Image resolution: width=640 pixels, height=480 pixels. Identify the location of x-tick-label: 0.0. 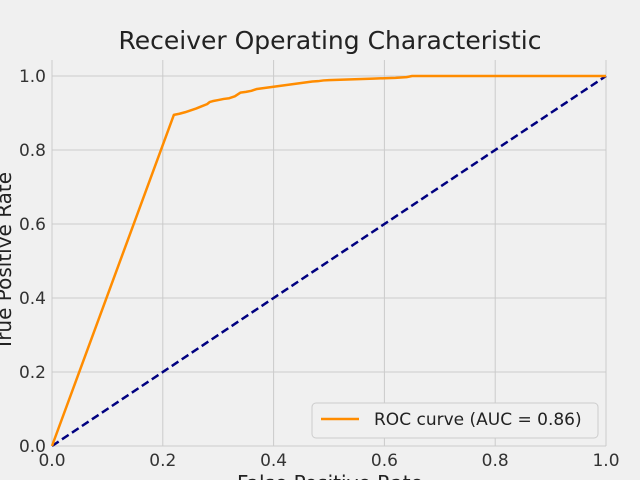
(51, 461).